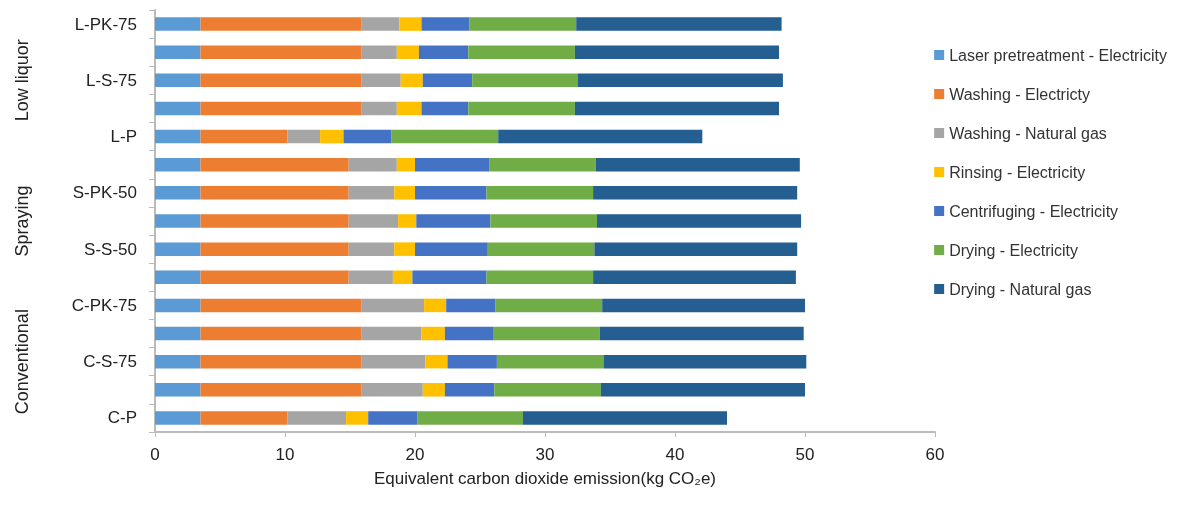  I want to click on y-tick-label: L-S-75, so click(111, 80).